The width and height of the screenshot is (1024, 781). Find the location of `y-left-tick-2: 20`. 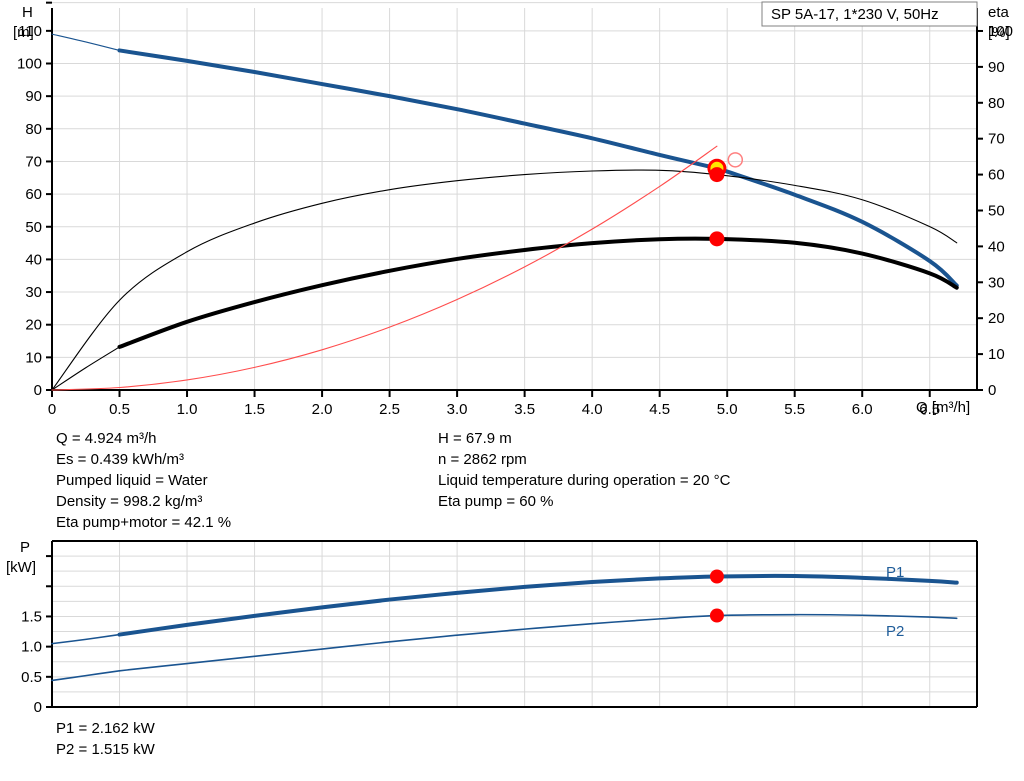

y-left-tick-2: 20 is located at coordinates (33, 325).